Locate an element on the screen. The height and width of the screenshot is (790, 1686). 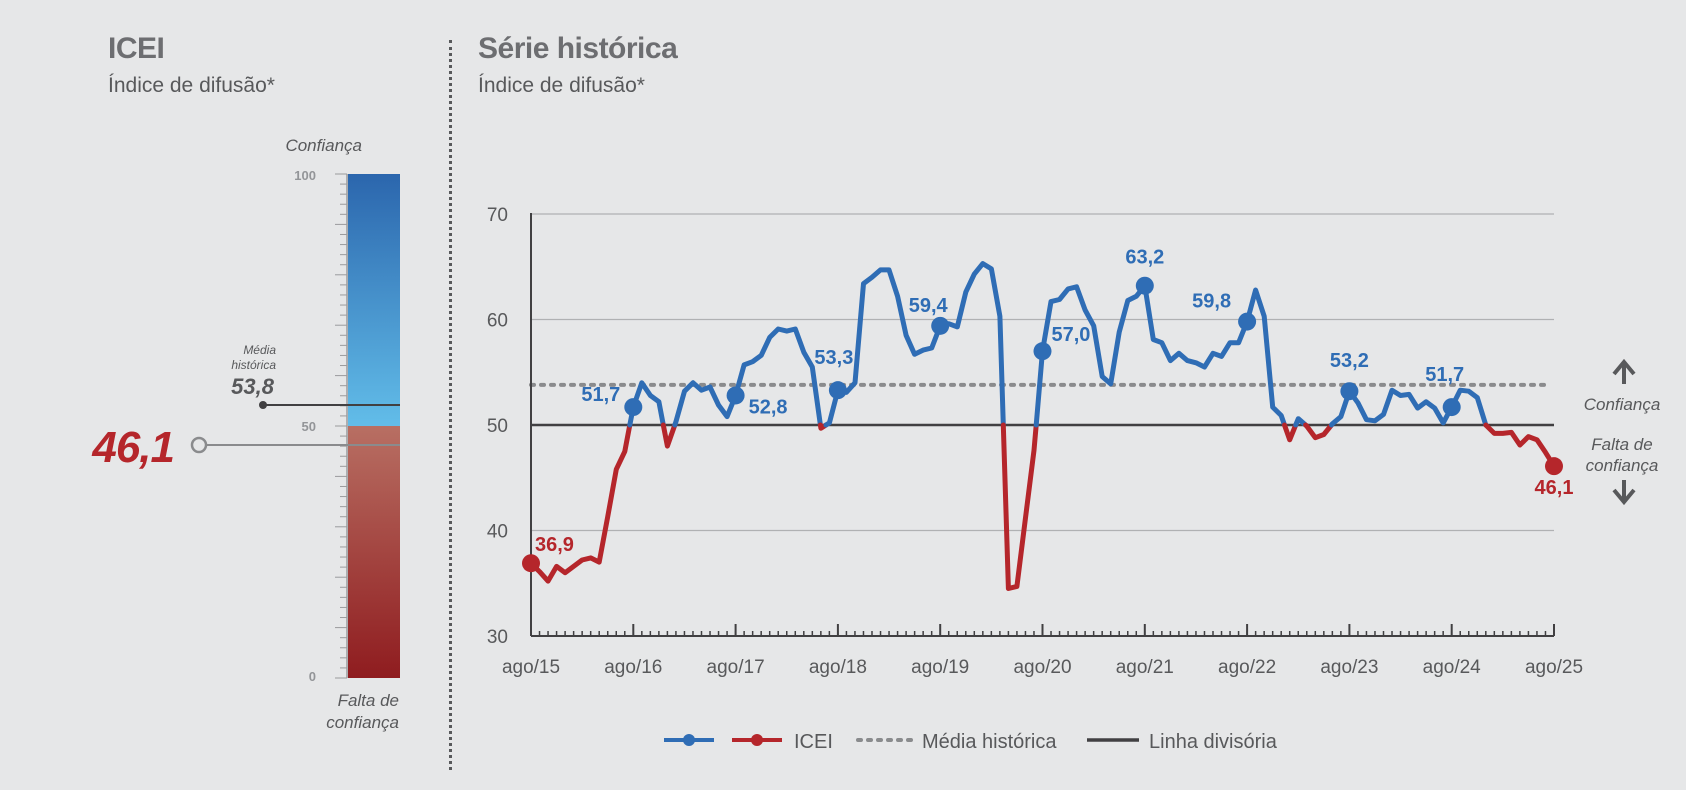
x-tick-label: ago/20 is located at coordinates (1042, 667).